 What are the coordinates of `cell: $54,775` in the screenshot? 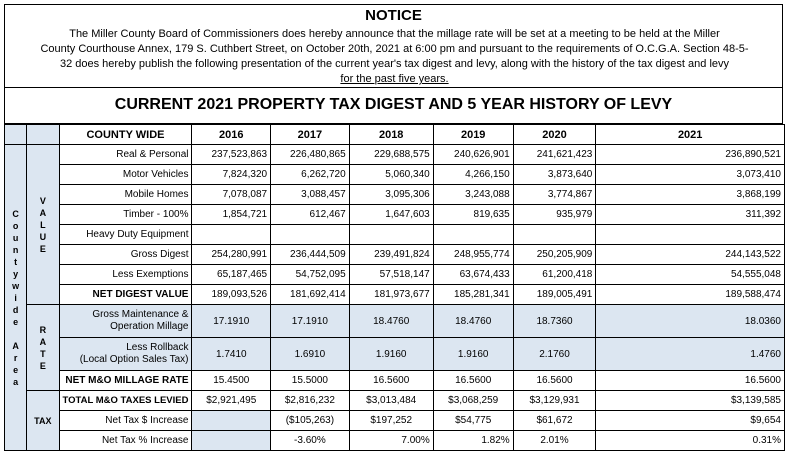 It's located at (473, 420).